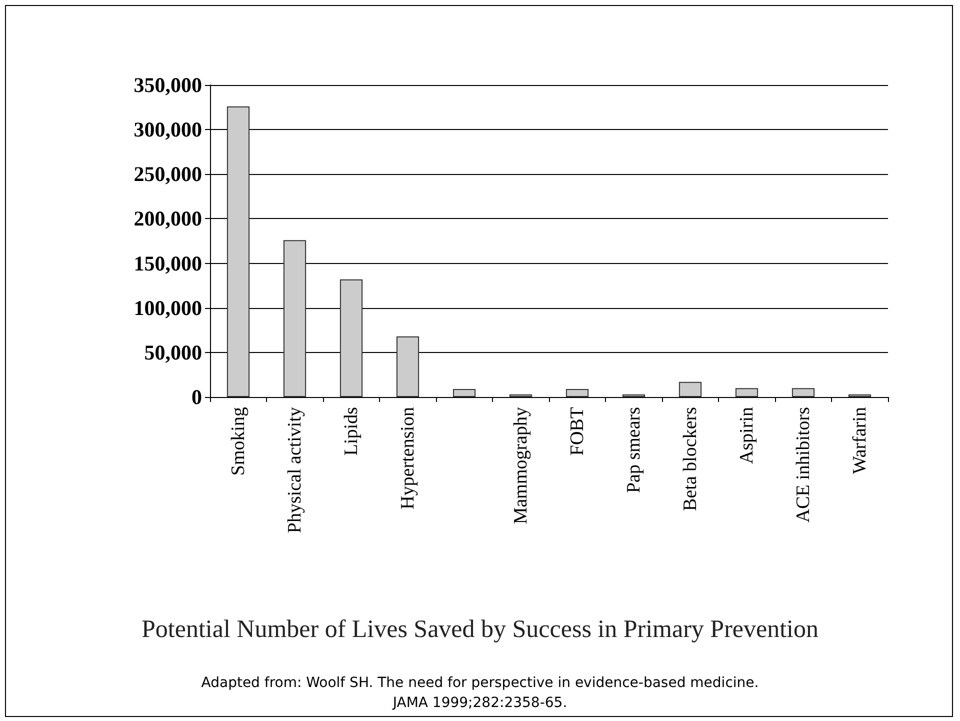  I want to click on y-tick-label: 50,000, so click(173, 352).